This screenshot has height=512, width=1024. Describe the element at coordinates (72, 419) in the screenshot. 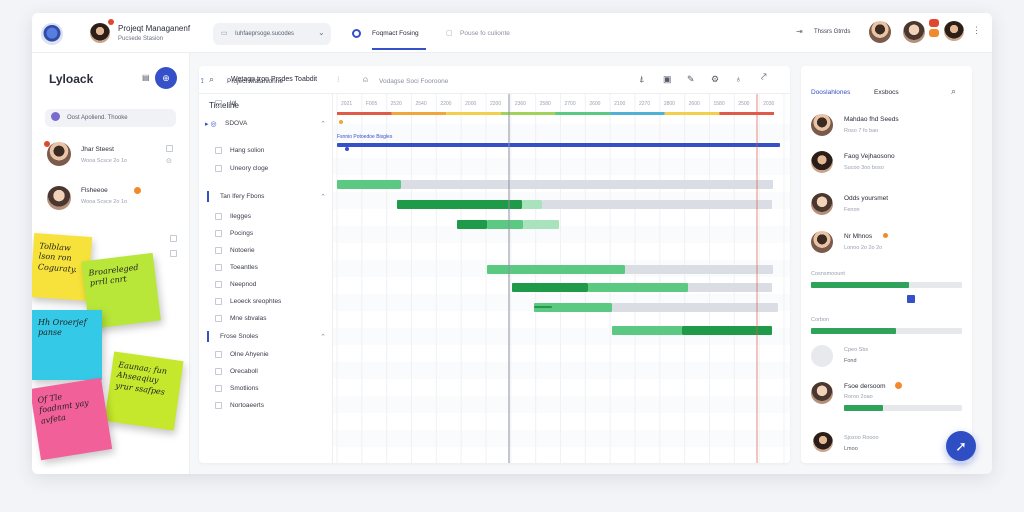

I see `sticky-note-pink: Of Tle foadnmt yay avfeta` at that location.